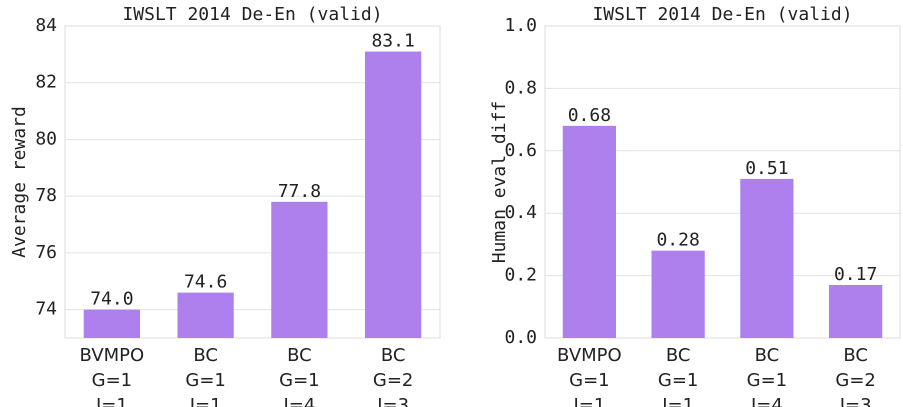 Image resolution: width=903 pixels, height=407 pixels. What do you see at coordinates (520, 25) in the screenshot?
I see `y-tick-label: 1.0` at bounding box center [520, 25].